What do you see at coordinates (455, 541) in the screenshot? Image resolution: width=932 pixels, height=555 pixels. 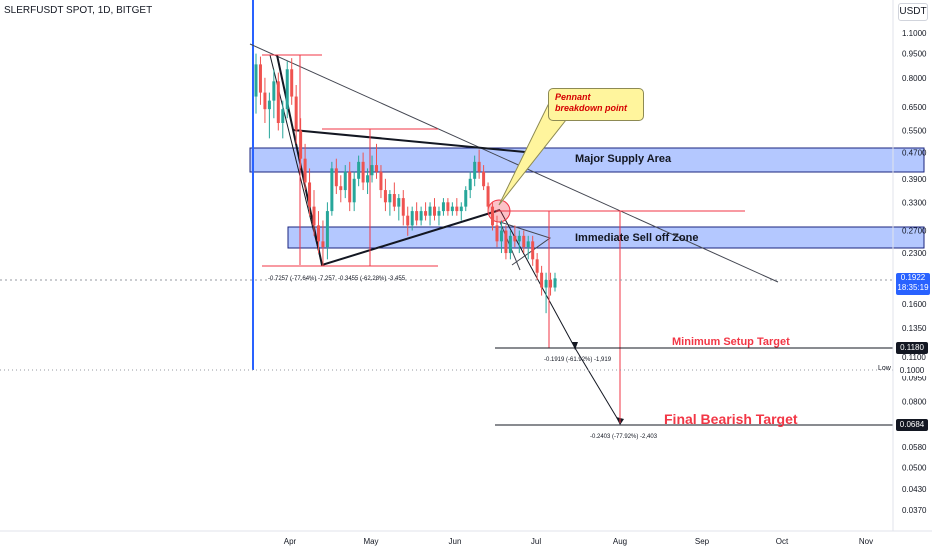 I see `time-tick-label: Jun` at bounding box center [455, 541].